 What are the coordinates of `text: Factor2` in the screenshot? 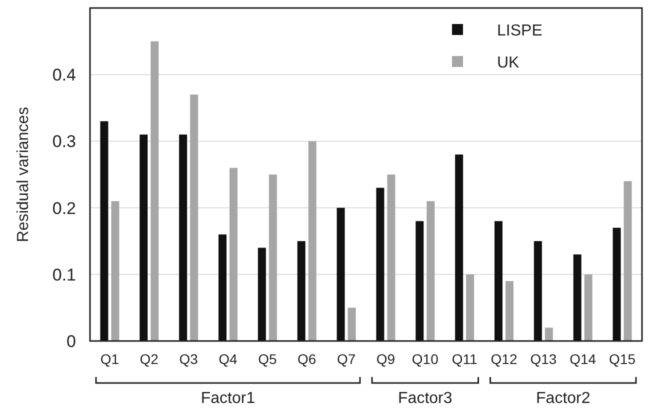 It's located at (563, 398).